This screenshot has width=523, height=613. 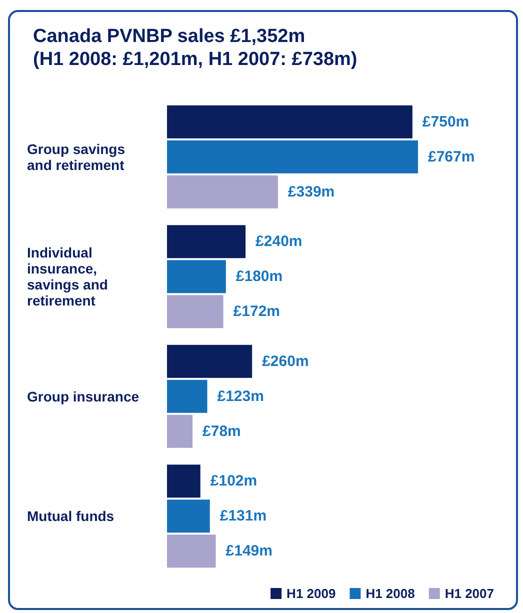 I want to click on y-tick-label: Group savings and retirement, so click(x=78, y=156).